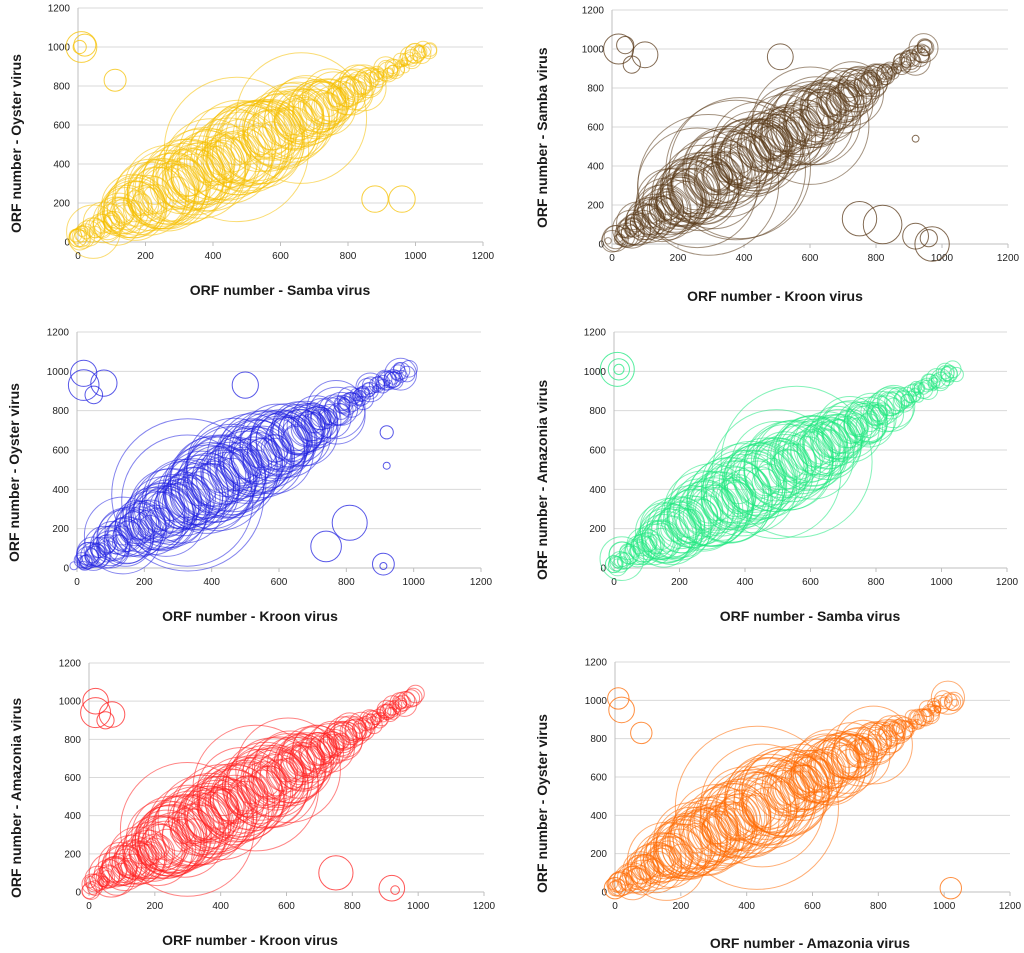  What do you see at coordinates (1010, 906) in the screenshot?
I see `x-tick-label: 1200` at bounding box center [1010, 906].